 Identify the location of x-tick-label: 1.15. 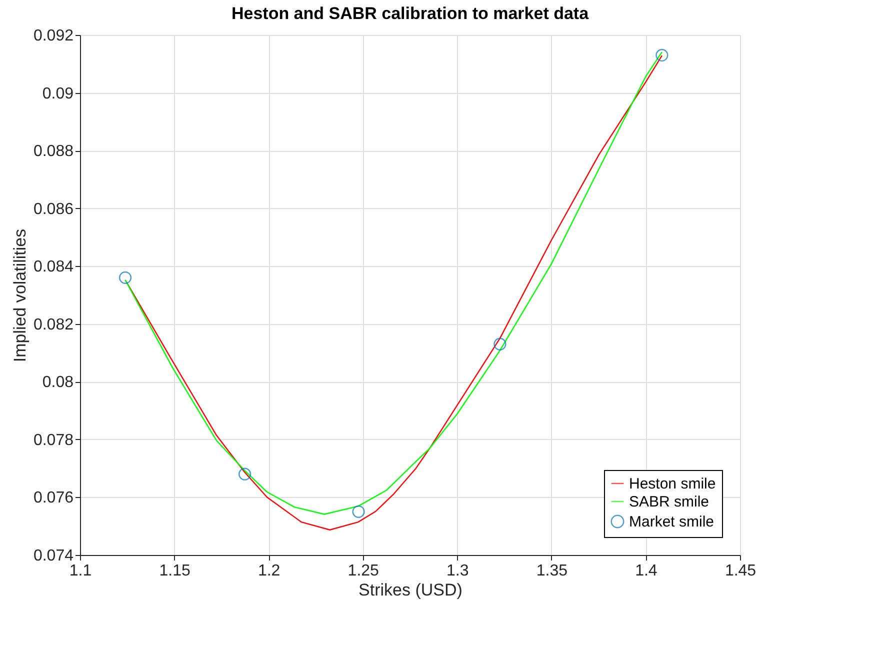
(174, 571).